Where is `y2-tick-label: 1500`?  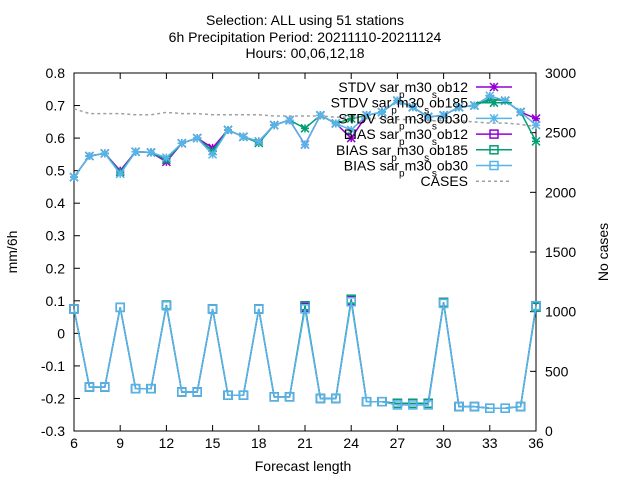
y2-tick-label: 1500 is located at coordinates (560, 252).